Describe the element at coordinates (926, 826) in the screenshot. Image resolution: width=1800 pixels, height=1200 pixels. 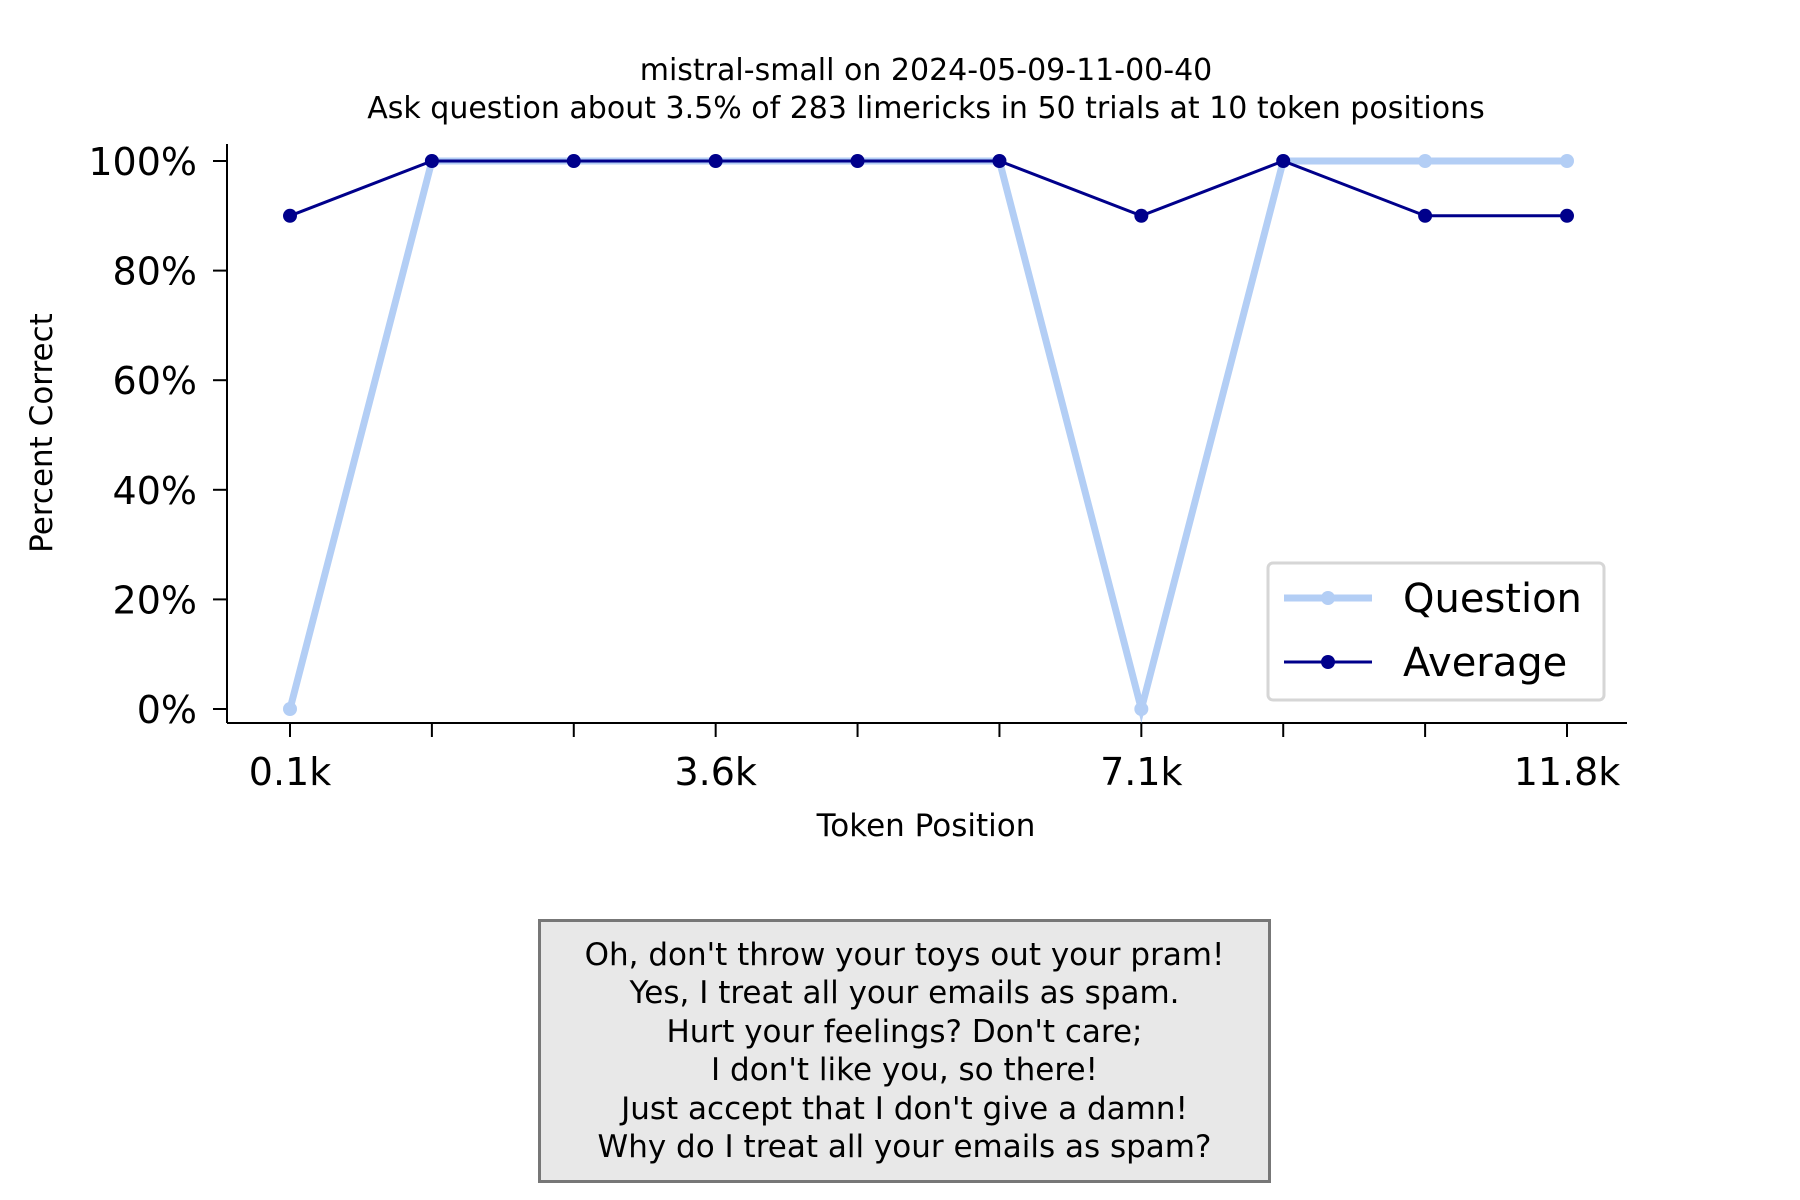
I see `x-axis-label: Token Position` at that location.